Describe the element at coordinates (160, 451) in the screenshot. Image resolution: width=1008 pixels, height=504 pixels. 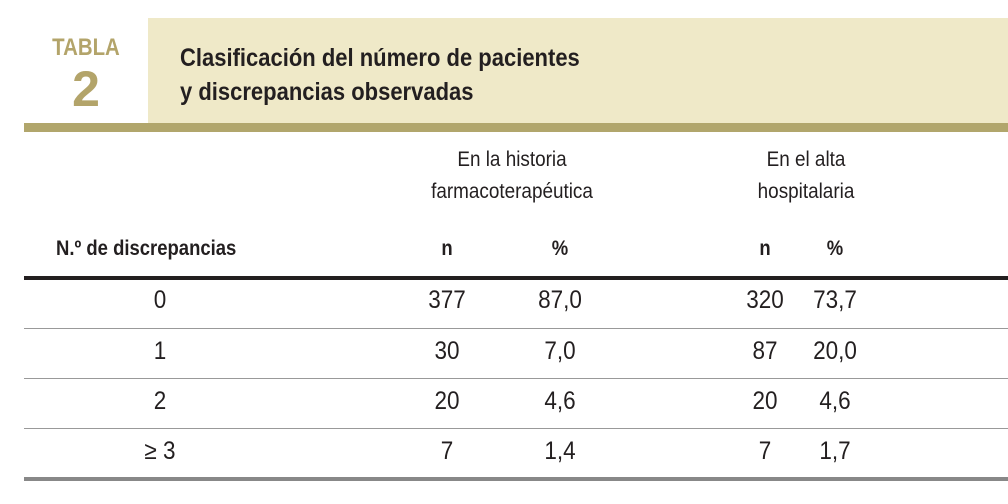
I see `table-cell: ≥ 3` at that location.